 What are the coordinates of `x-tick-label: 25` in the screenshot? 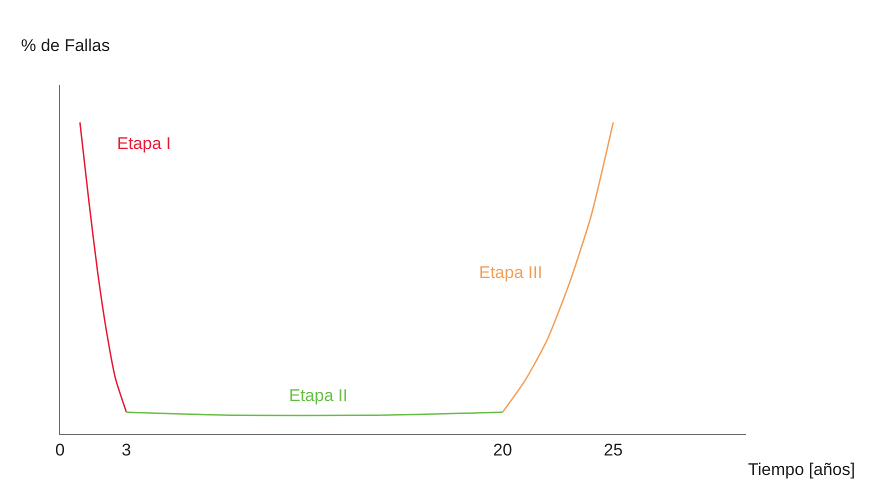 It's located at (613, 450).